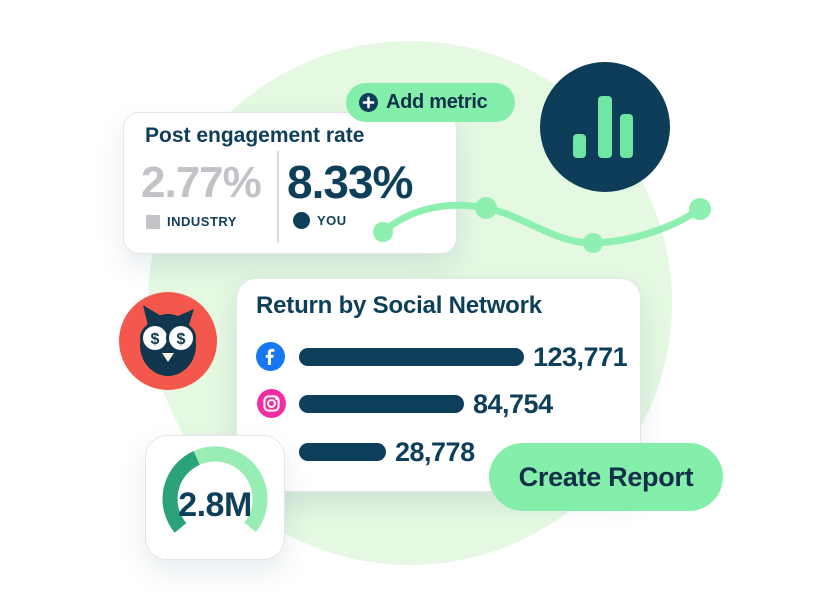 The image size is (828, 600). Describe the element at coordinates (332, 220) in the screenshot. I see `you-label: YOU` at that location.